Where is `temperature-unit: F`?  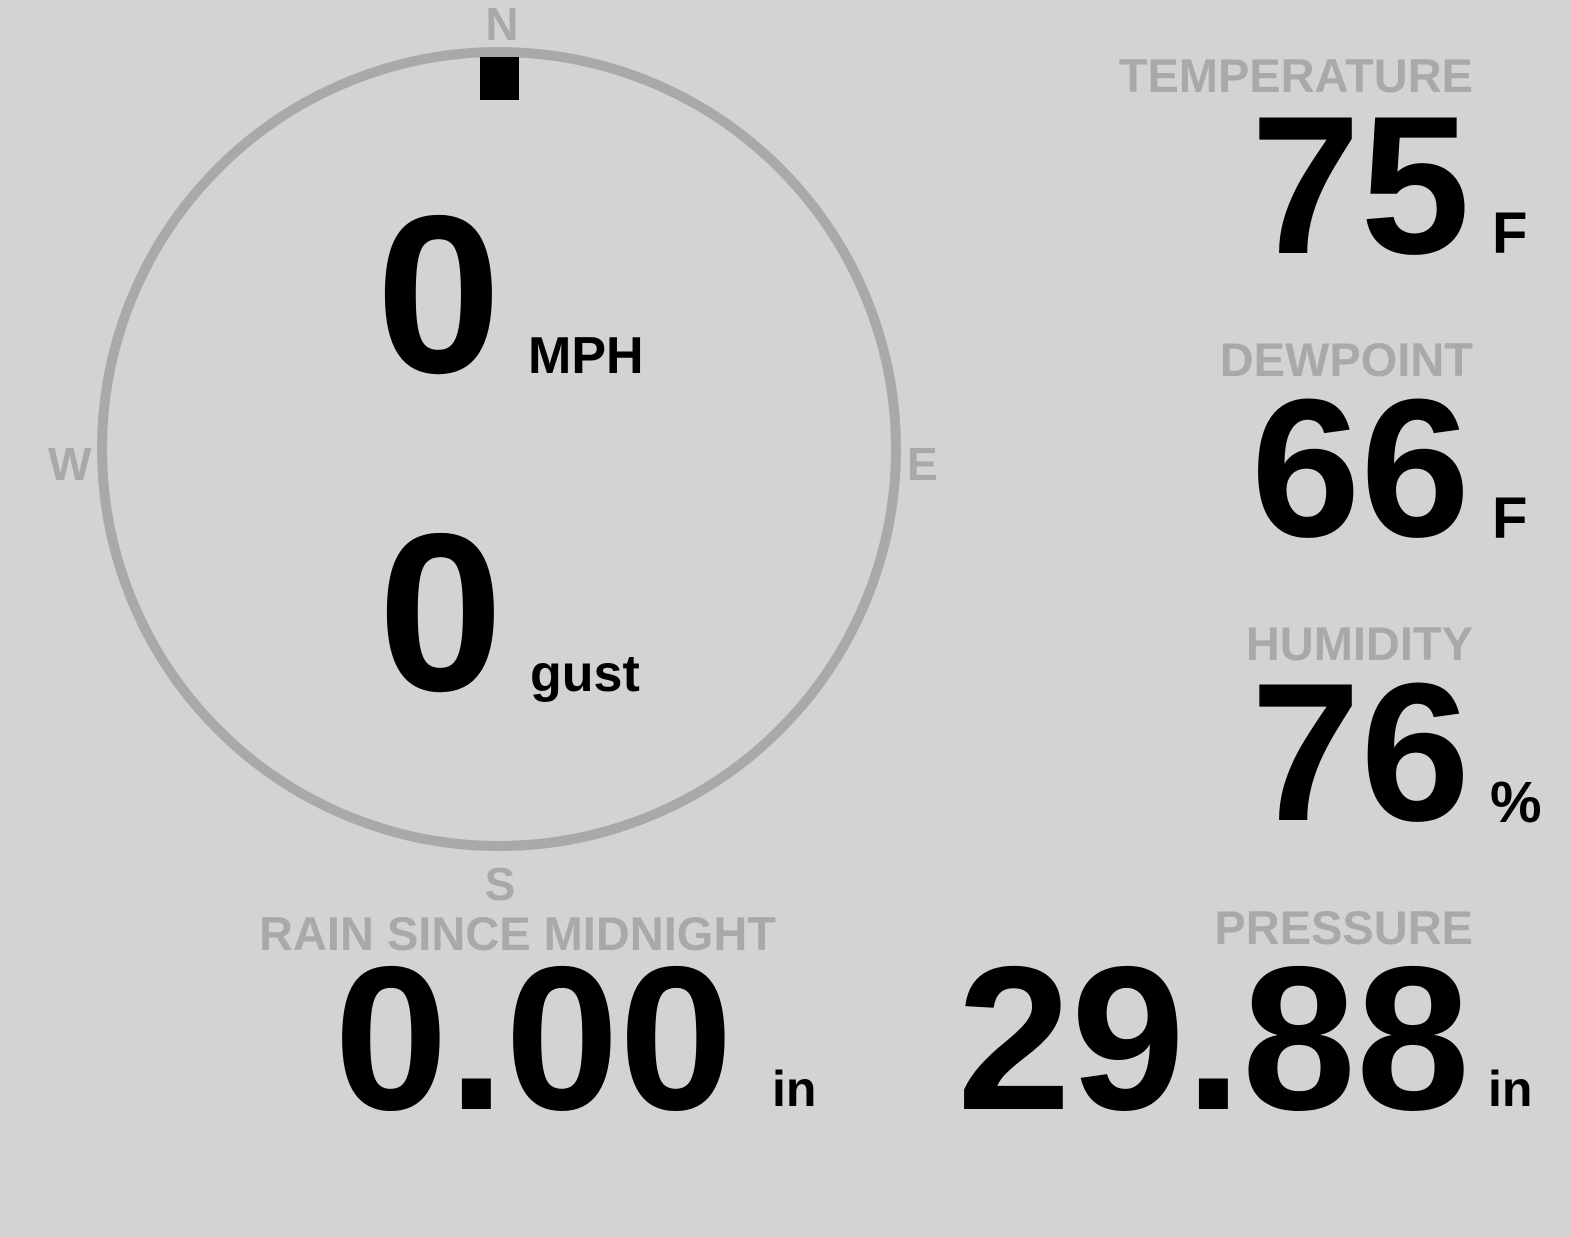 temperature-unit: F is located at coordinates (1510, 233).